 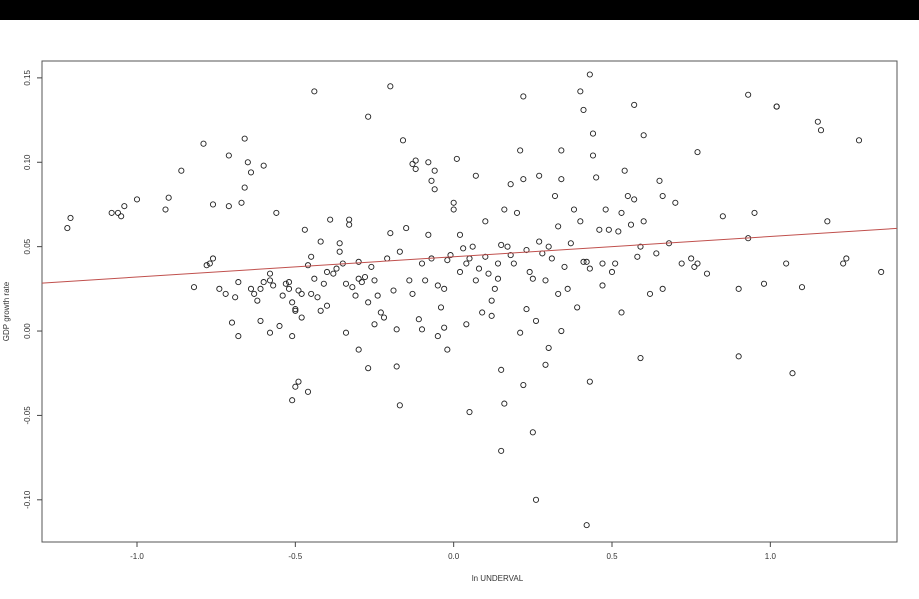 What do you see at coordinates (32, 289) in the screenshot?
I see `y-axis: -0.10 -0.05 0.00 0.05 0.10 0.15` at bounding box center [32, 289].